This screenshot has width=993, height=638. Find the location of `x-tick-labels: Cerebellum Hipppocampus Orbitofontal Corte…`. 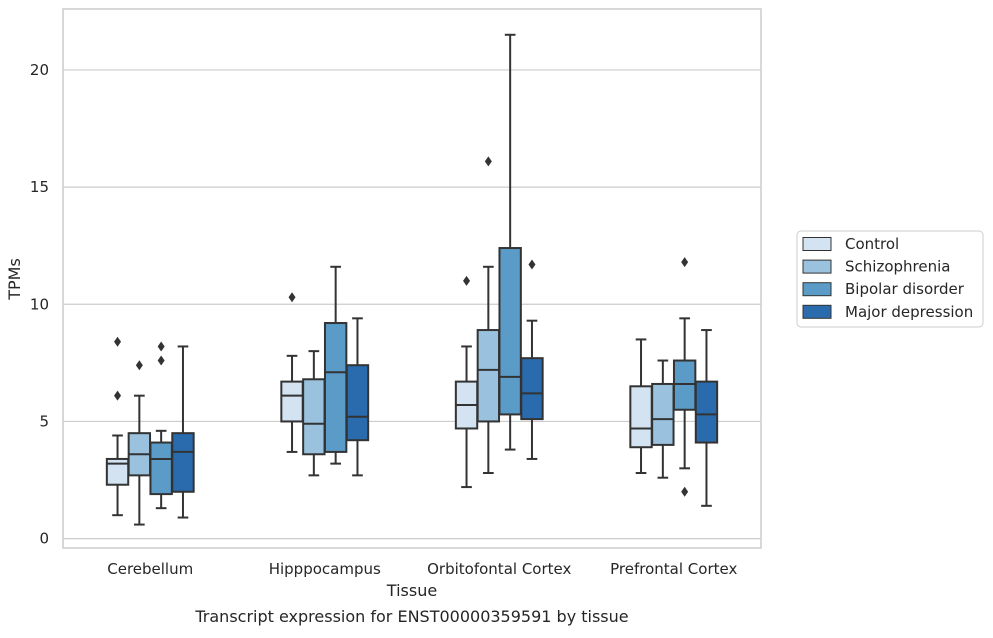

x-tick-labels: Cerebellum Hipppocampus Orbitofontal Corte… is located at coordinates (422, 569).